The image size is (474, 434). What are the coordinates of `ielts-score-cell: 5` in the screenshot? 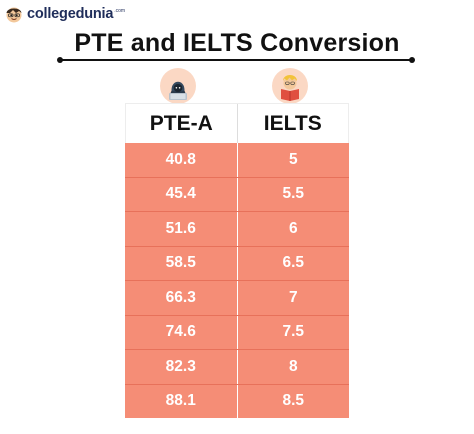 It's located at (293, 160).